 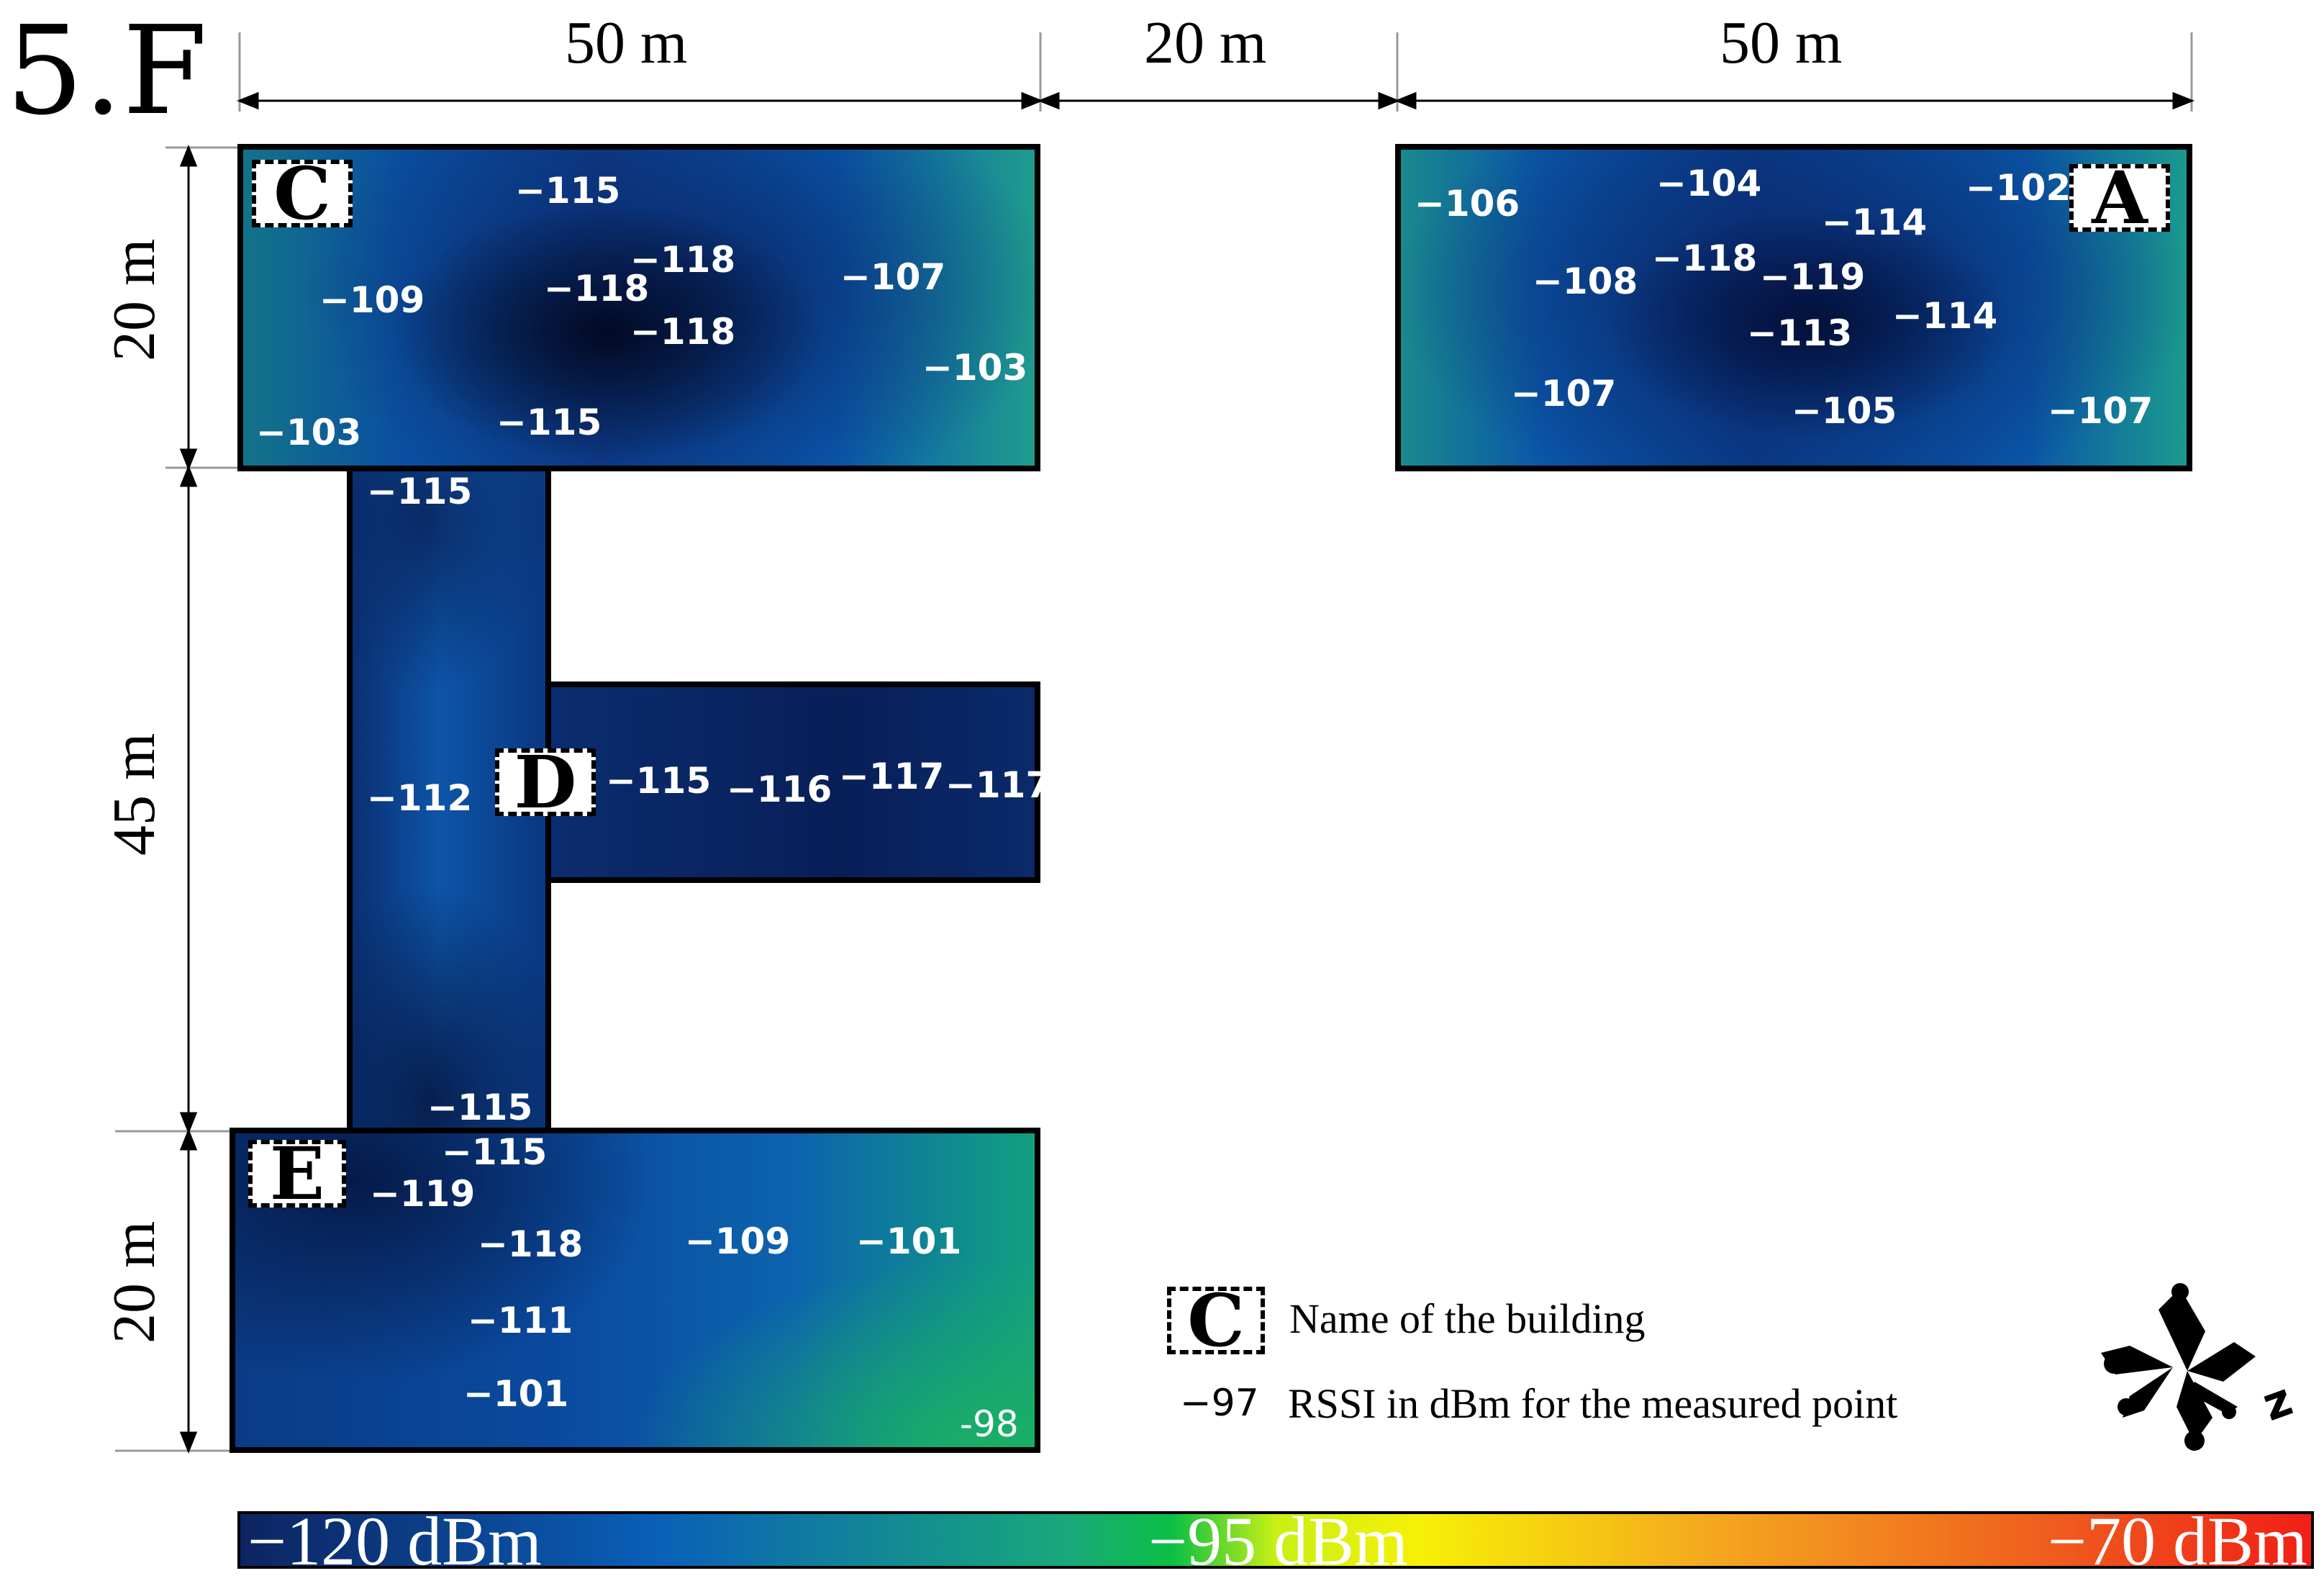 What do you see at coordinates (1793, 307) in the screenshot?
I see `building-a` at bounding box center [1793, 307].